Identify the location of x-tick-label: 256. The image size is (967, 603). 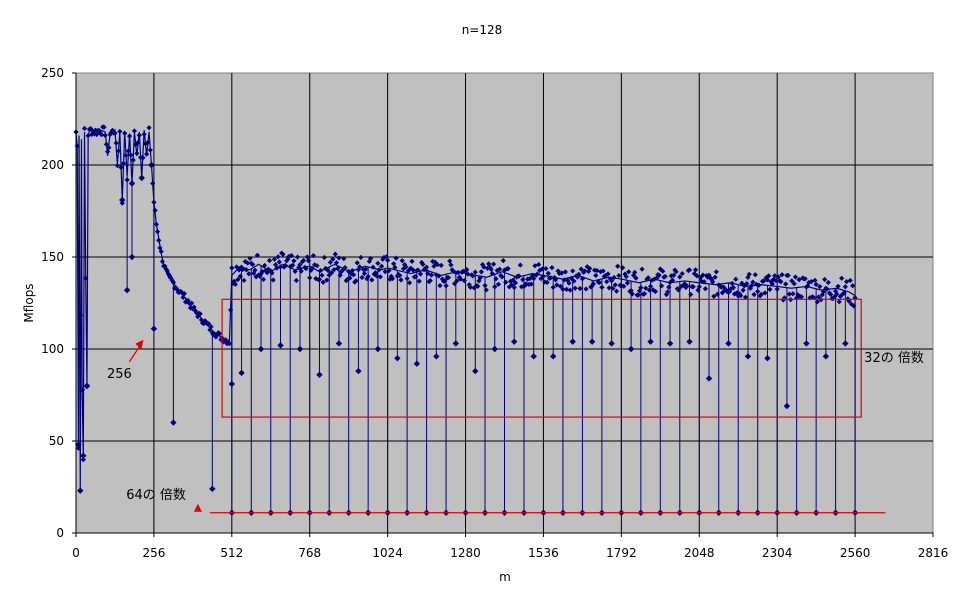
(153, 553).